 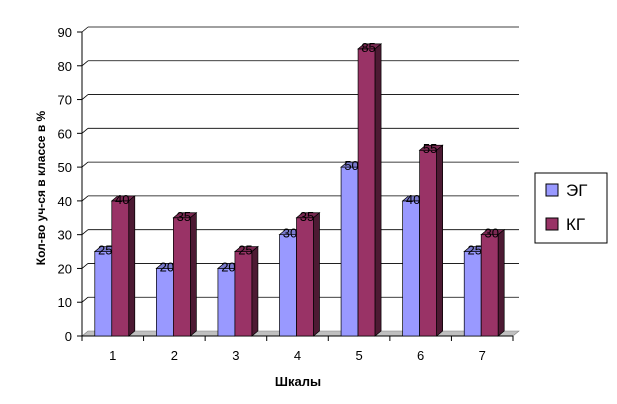 I want to click on legend-label-kg: КГ, so click(x=575, y=224).